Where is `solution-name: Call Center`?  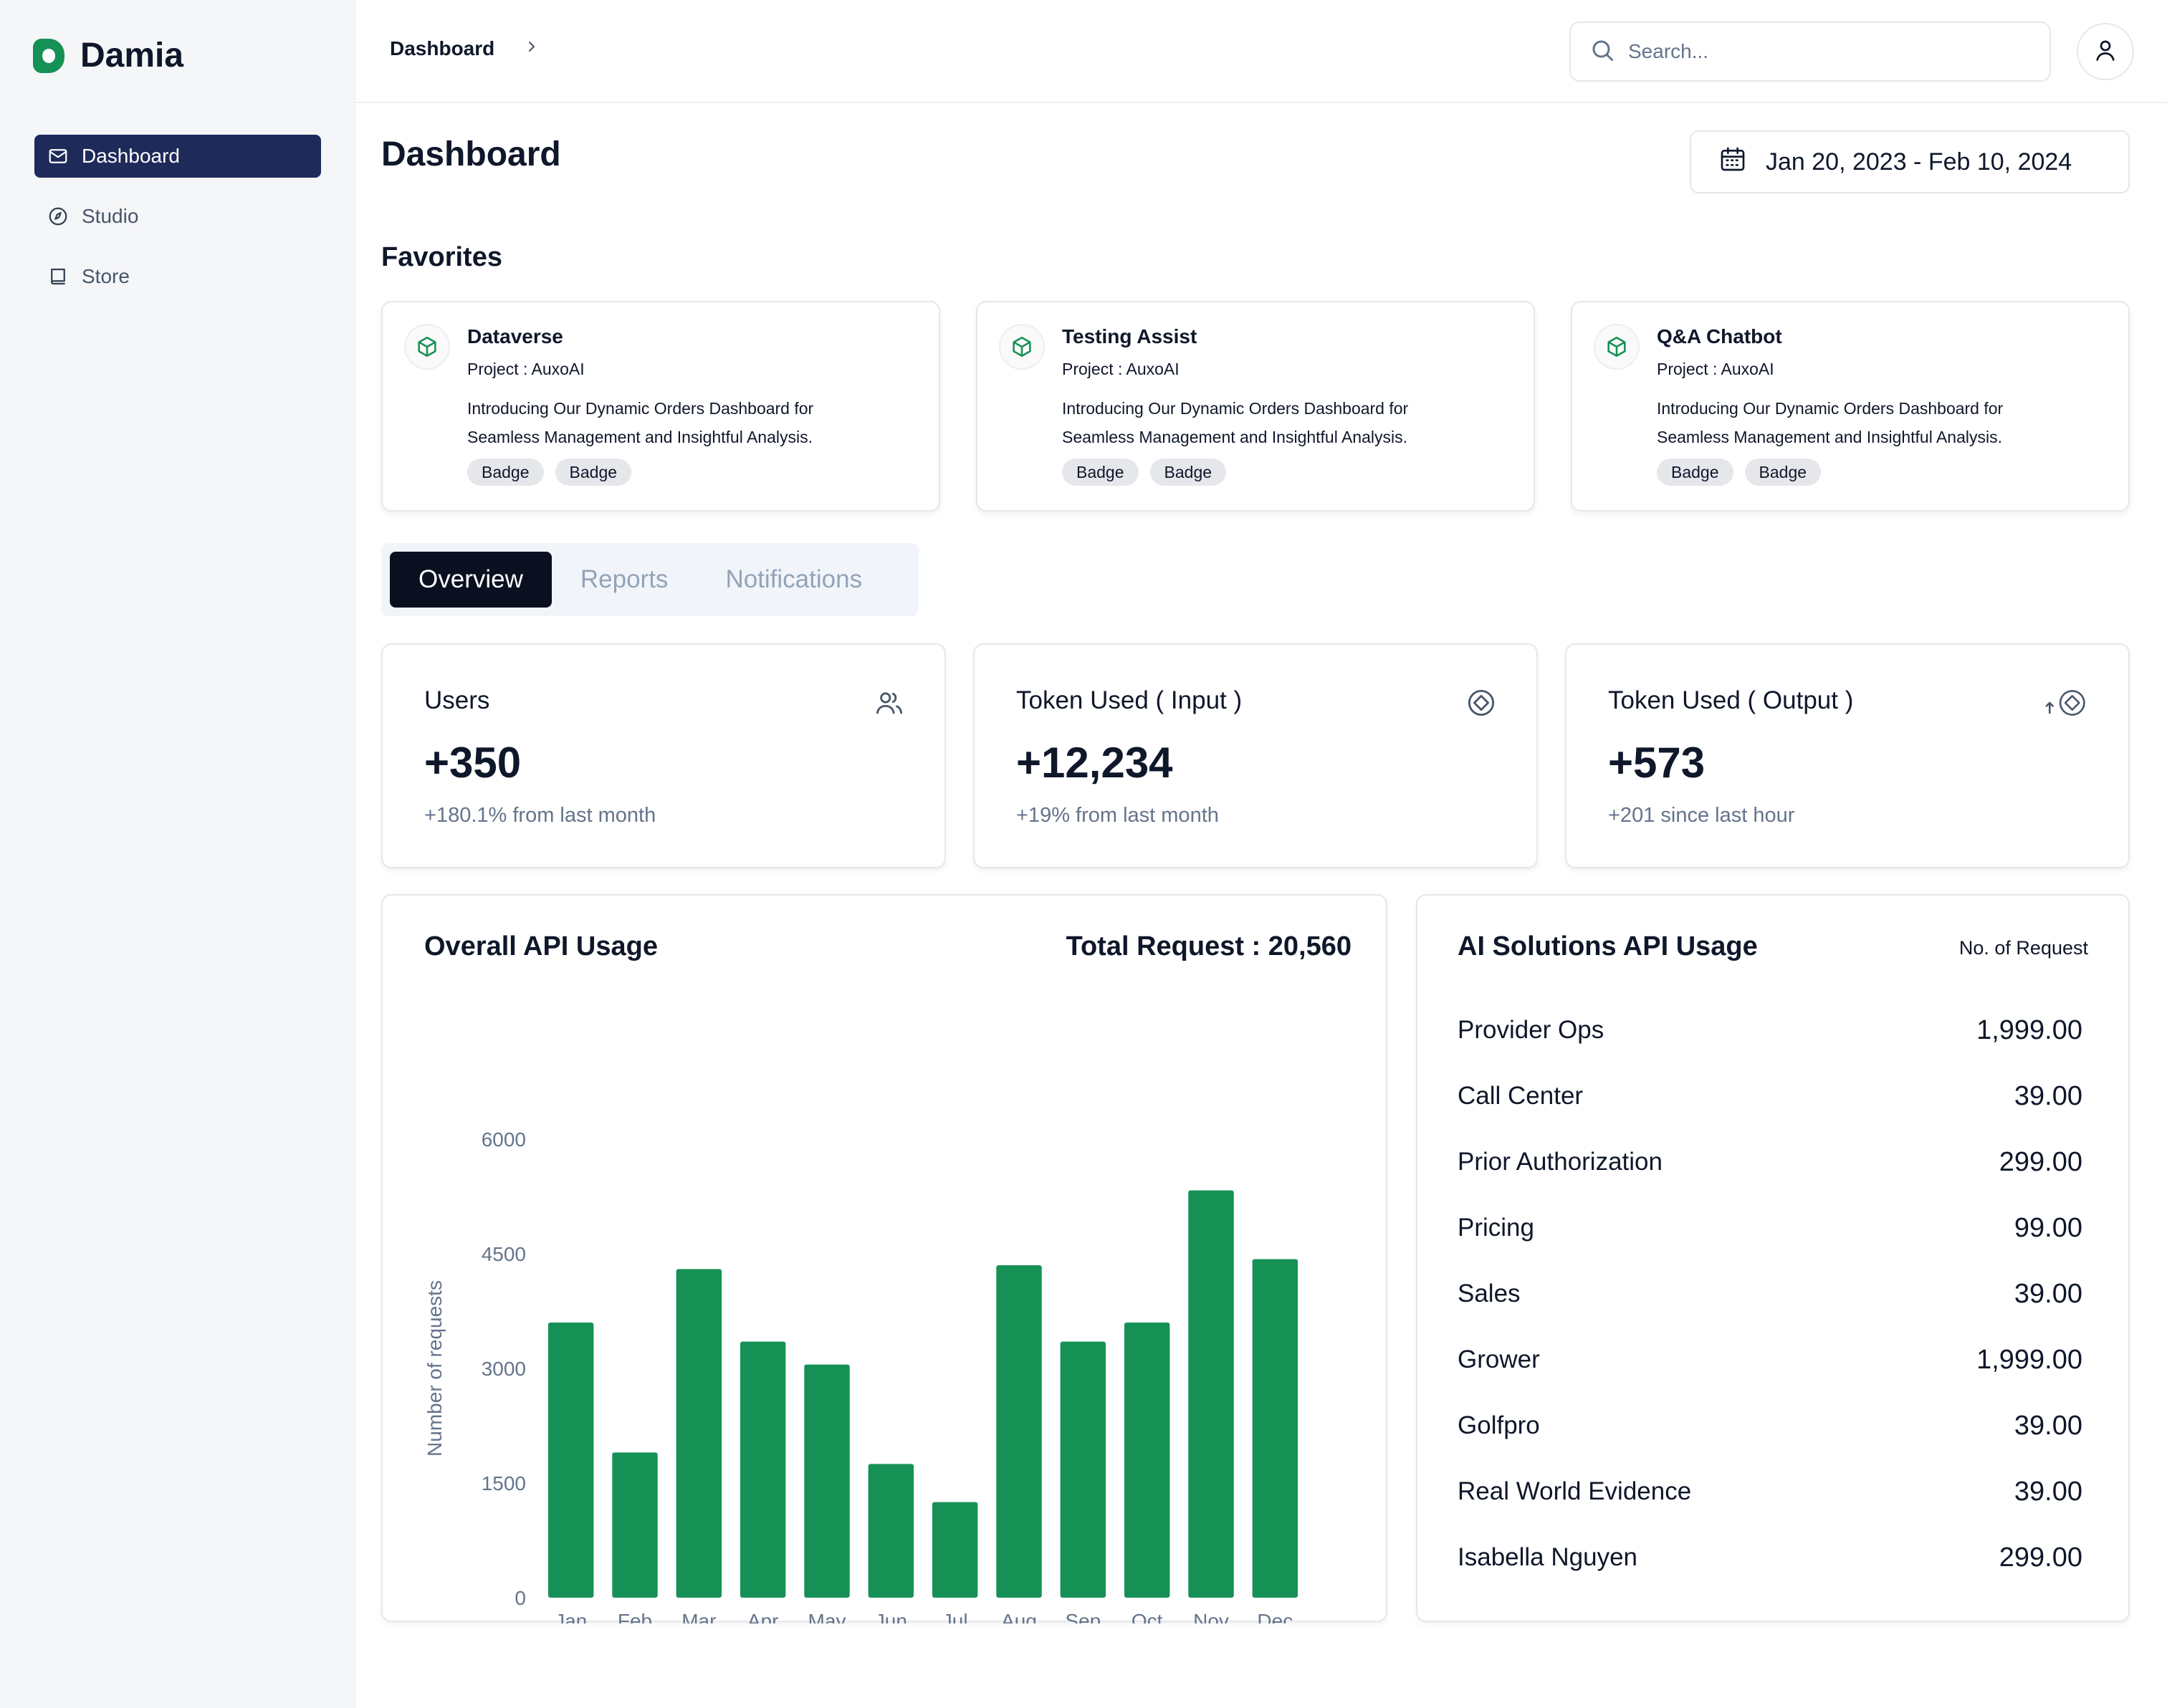 solution-name: Call Center is located at coordinates (1521, 1096).